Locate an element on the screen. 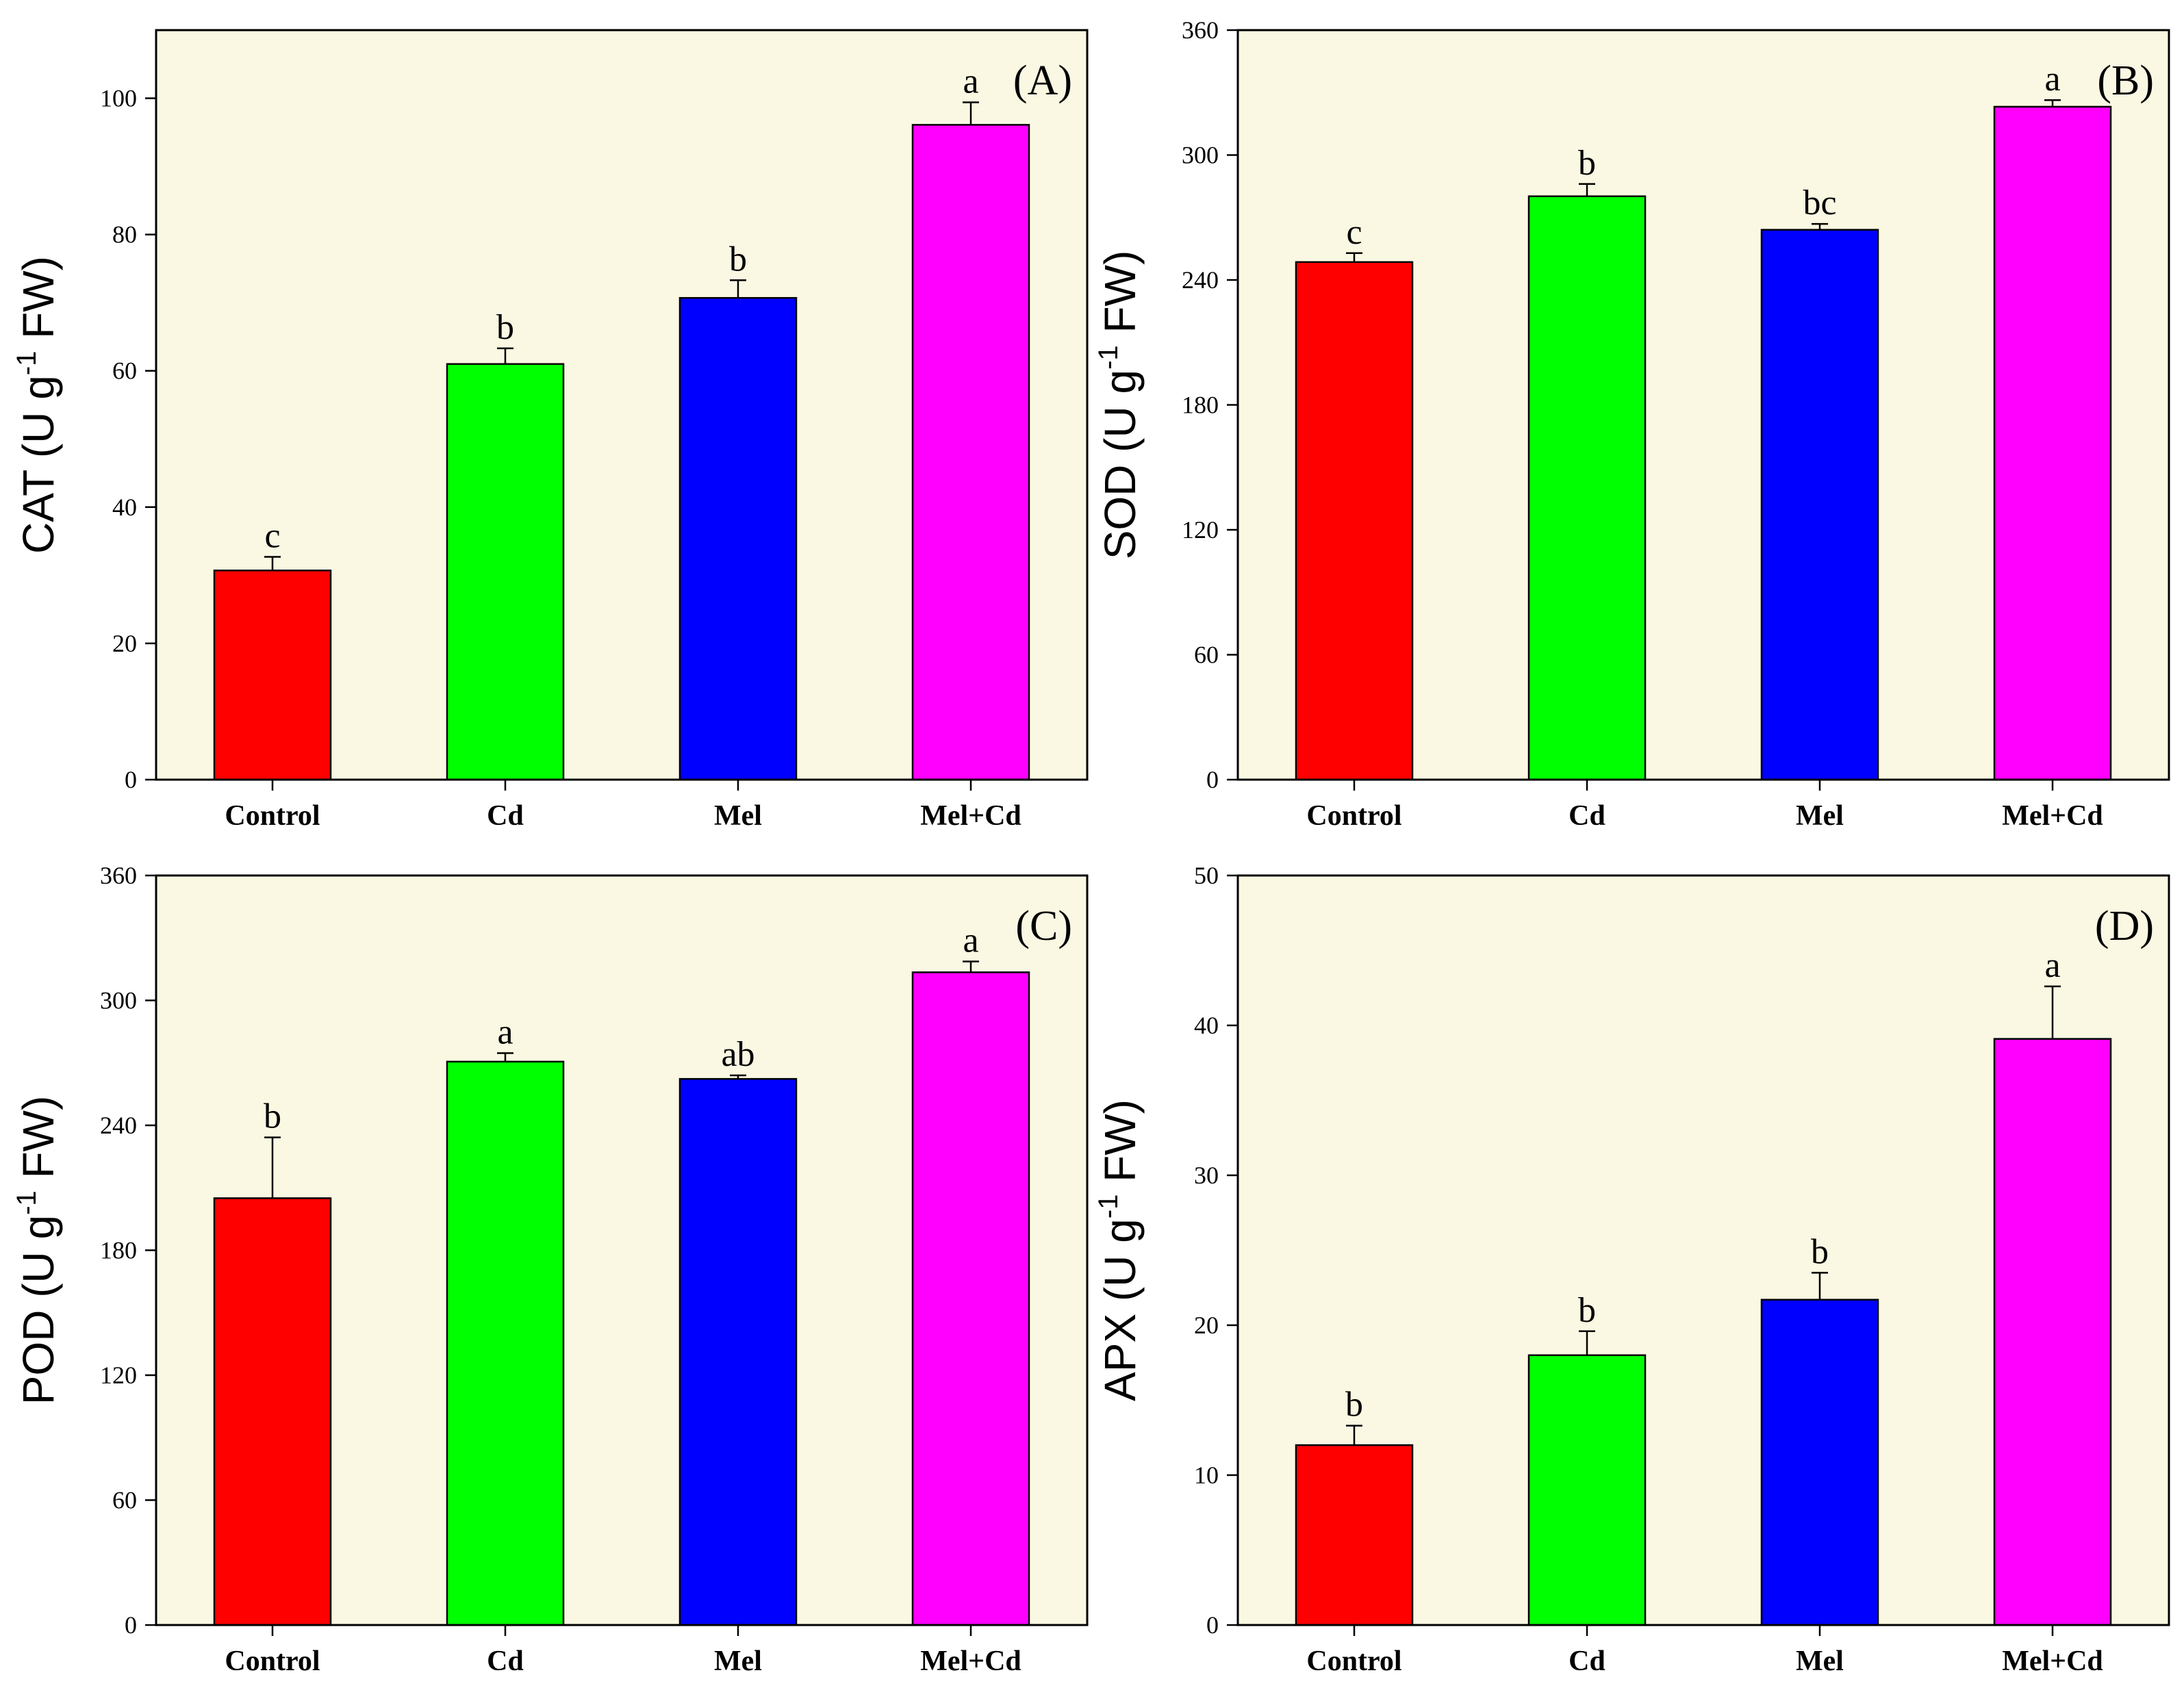  y-tick-label: 10 is located at coordinates (1206, 1475).